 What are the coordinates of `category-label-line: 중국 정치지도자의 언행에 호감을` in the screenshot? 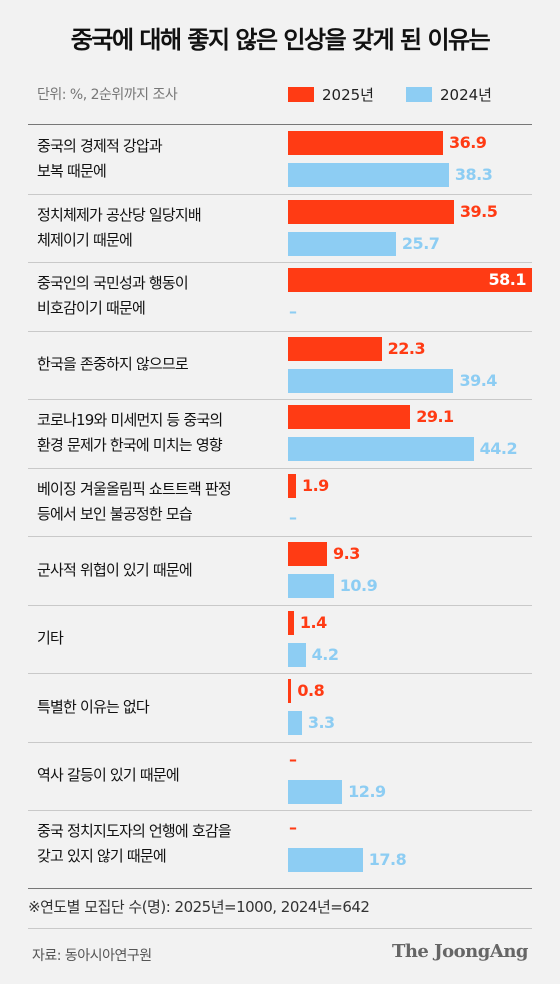 It's located at (134, 831).